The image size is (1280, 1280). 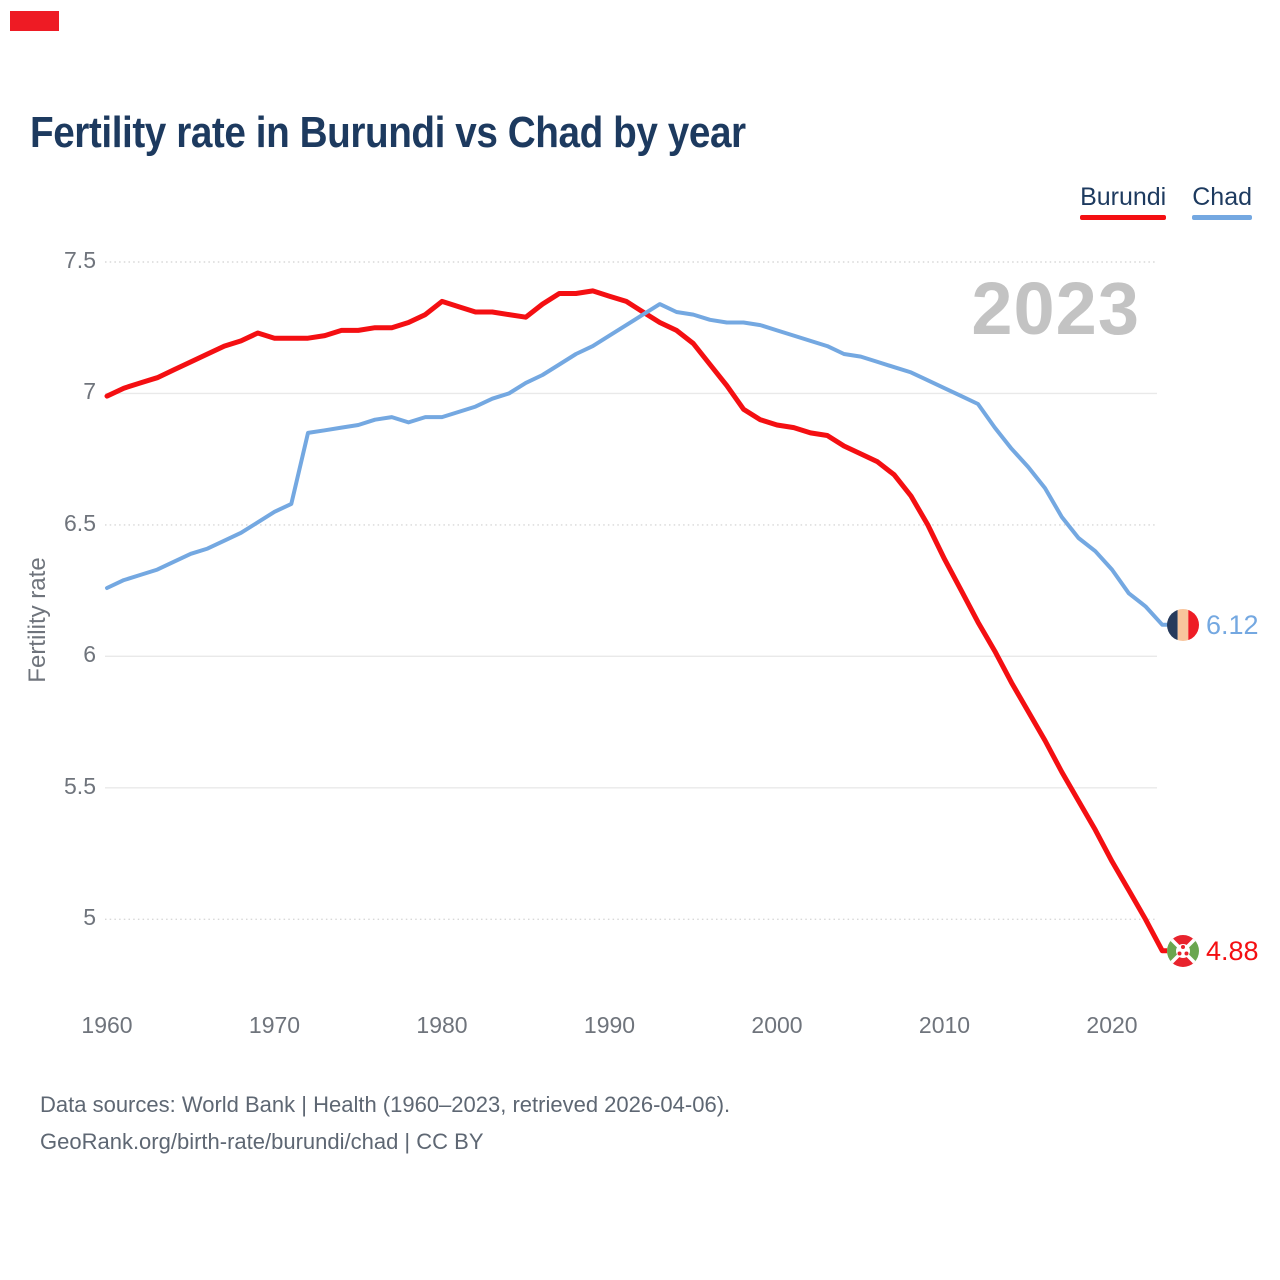 I want to click on y-axis-title: Fertility rate, so click(x=37, y=620).